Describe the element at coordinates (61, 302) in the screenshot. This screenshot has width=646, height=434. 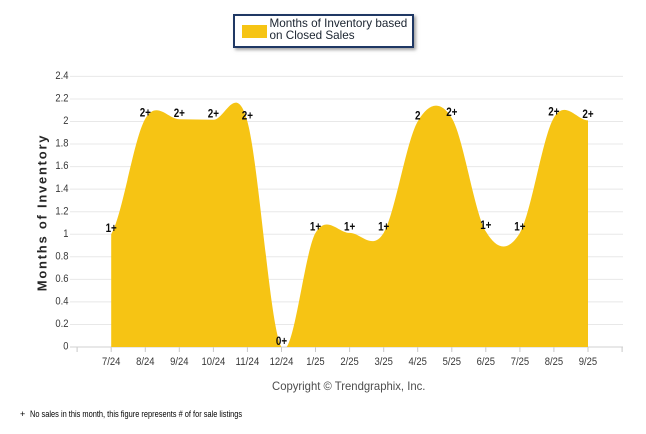
I see `svg-text: 0.4` at that location.